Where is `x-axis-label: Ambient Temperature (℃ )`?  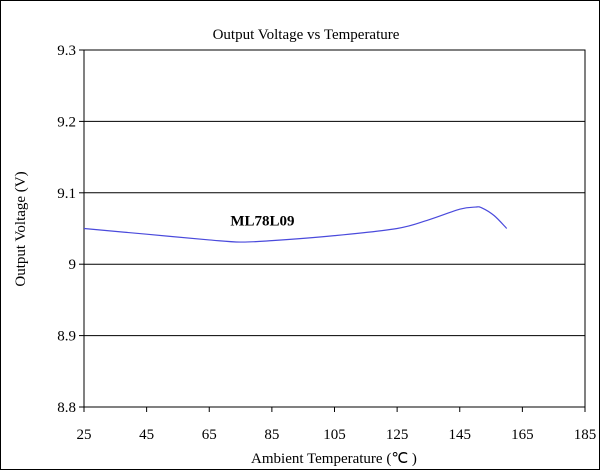
x-axis-label: Ambient Temperature (℃ ) is located at coordinates (334, 459).